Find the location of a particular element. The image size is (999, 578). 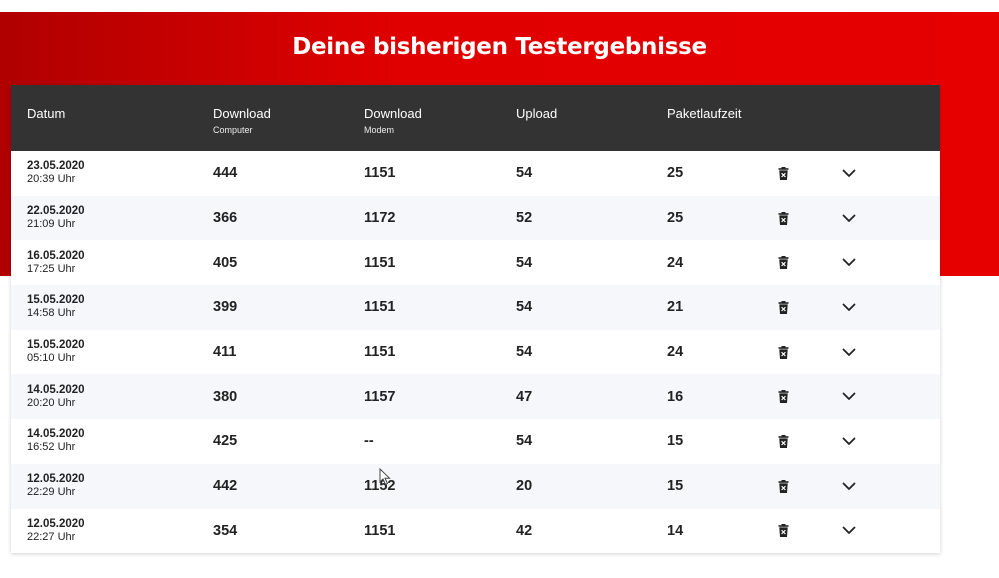

row-download-computer: 399 is located at coordinates (225, 307).